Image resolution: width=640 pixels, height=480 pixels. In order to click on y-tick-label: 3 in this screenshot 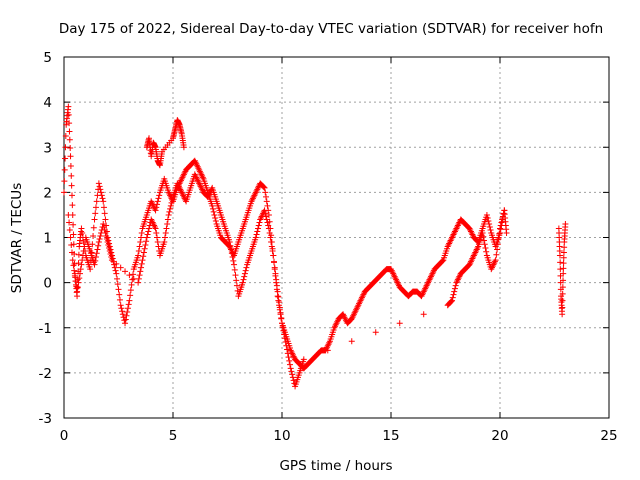, I will do `click(47, 148)`.